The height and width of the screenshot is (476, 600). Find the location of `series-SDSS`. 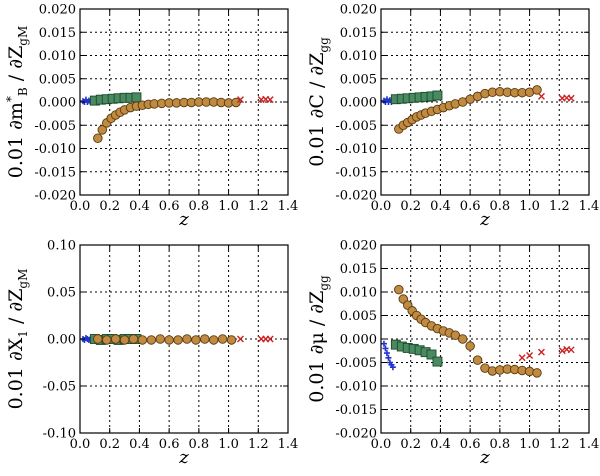

series-SDSS is located at coordinates (416, 97).